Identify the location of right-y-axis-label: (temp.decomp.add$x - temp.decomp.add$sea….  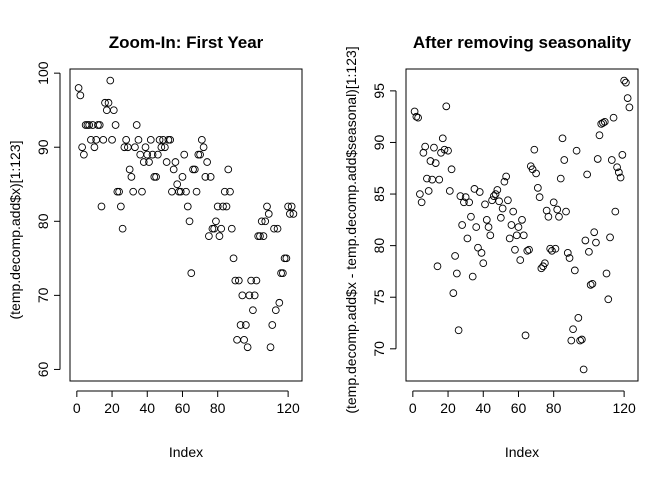
(351, 229).